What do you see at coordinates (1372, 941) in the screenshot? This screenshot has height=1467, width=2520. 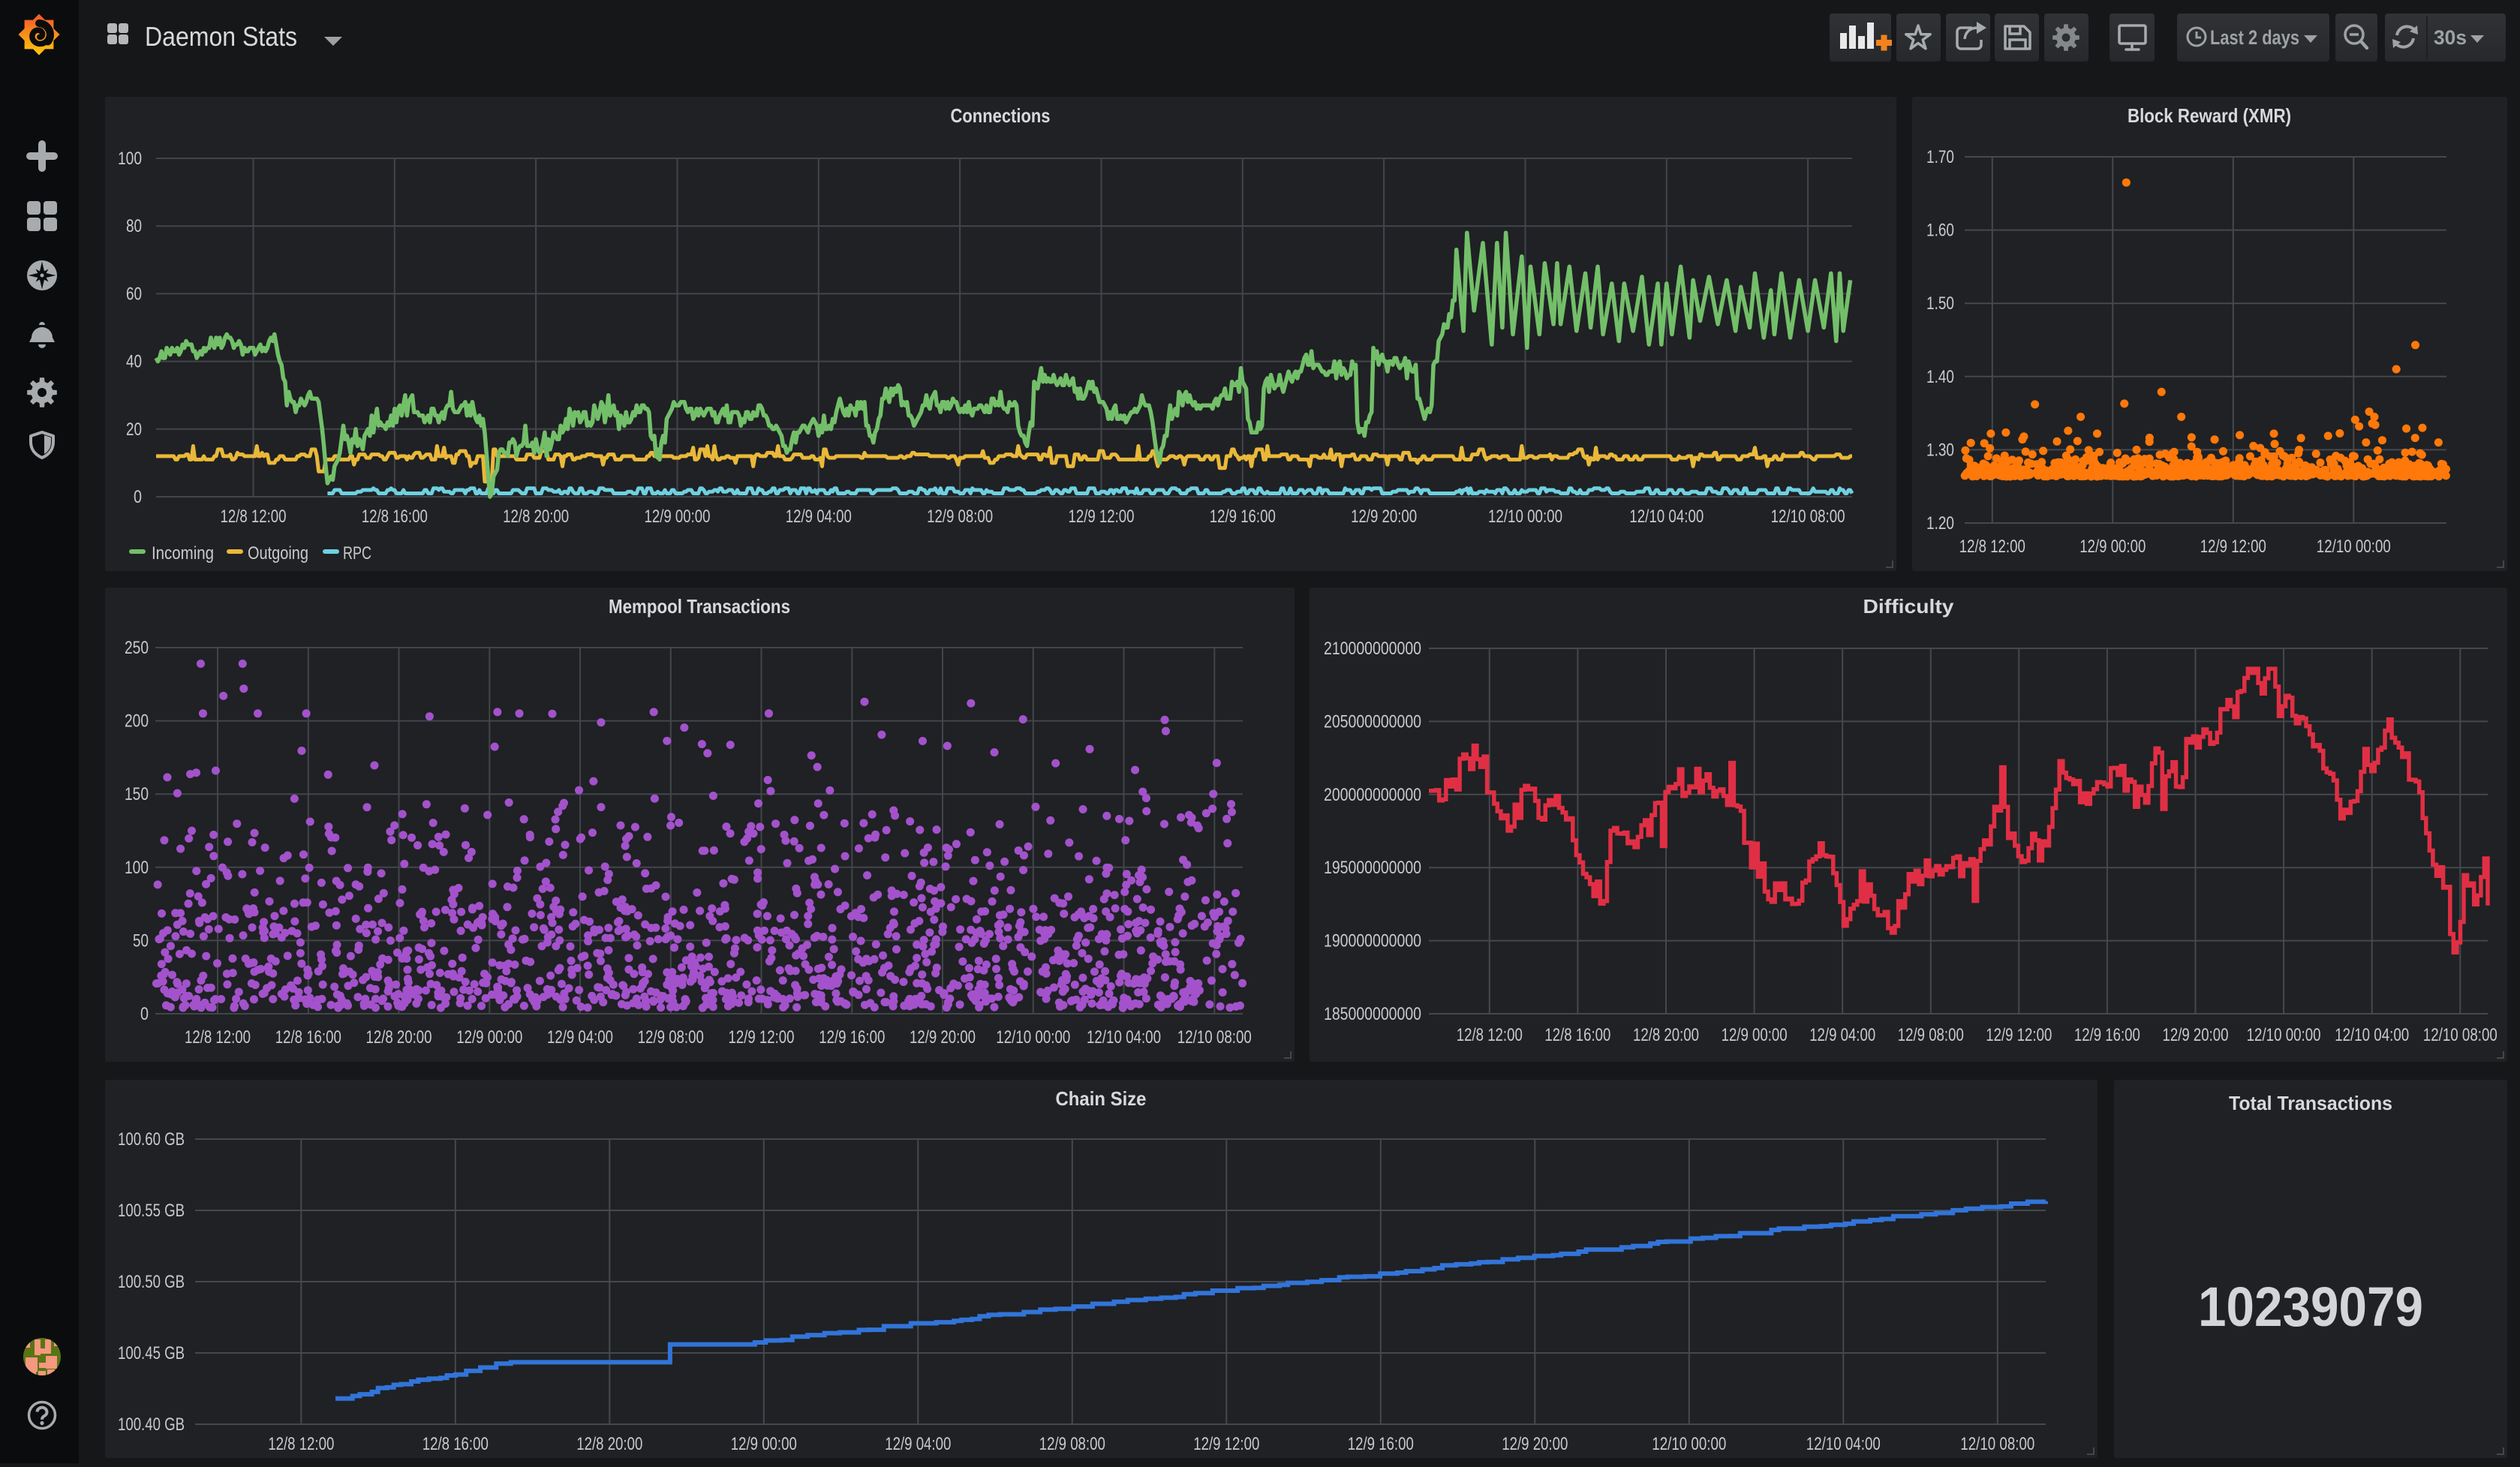 I see `svg-text: 190000000000` at bounding box center [1372, 941].